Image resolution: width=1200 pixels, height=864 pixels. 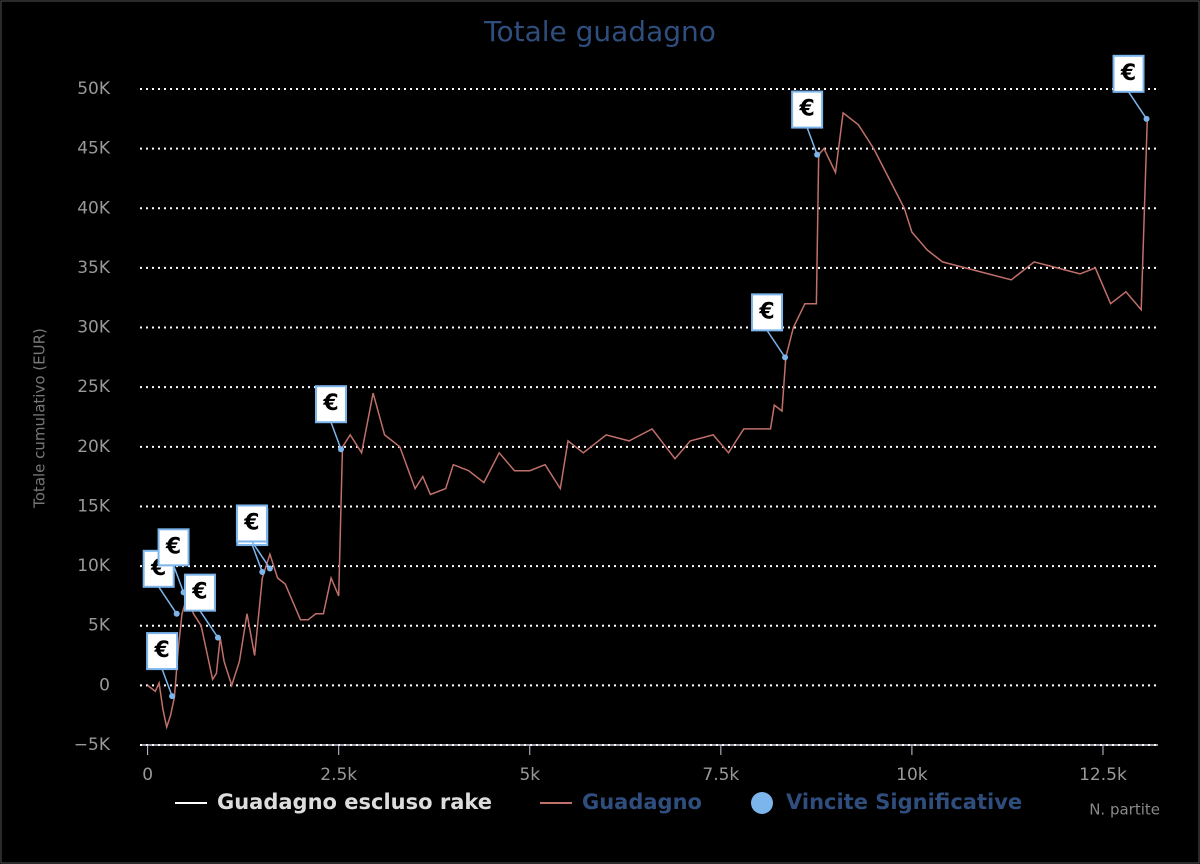 What do you see at coordinates (1124, 810) in the screenshot?
I see `x-axis-label: N. partite` at bounding box center [1124, 810].